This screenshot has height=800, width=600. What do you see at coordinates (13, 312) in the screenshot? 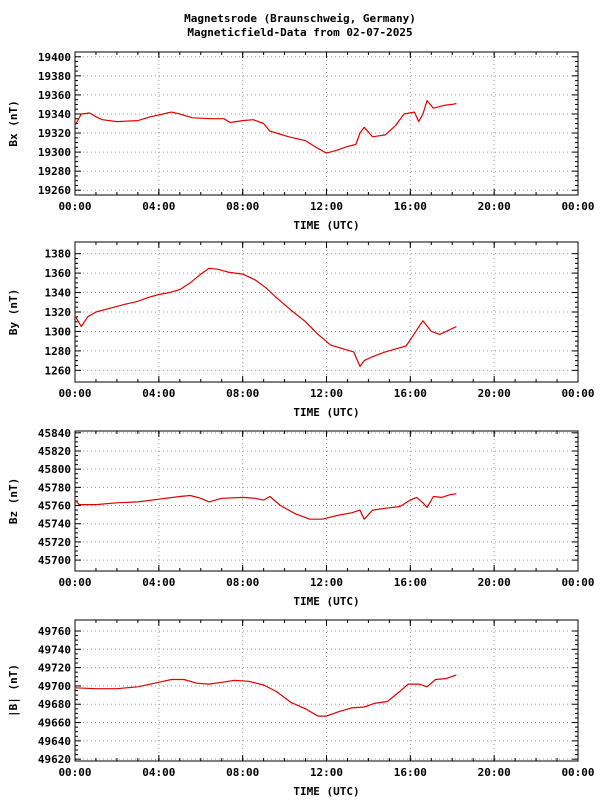
I see `y-axis-label: By (nT)` at bounding box center [13, 312].